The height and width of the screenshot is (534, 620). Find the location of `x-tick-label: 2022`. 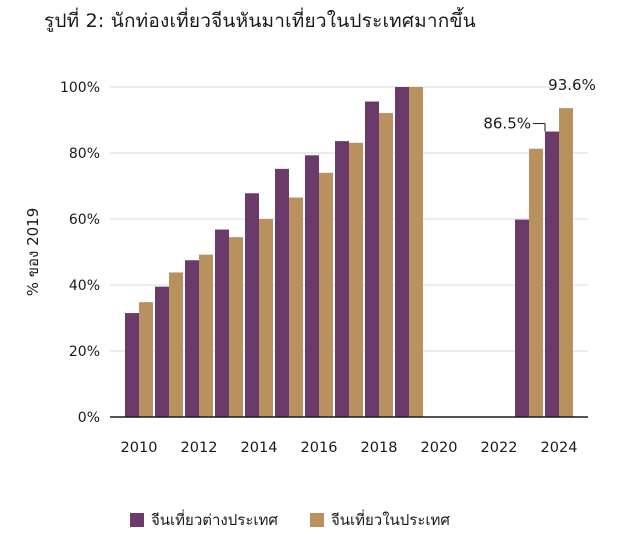

x-tick-label: 2022 is located at coordinates (499, 448).